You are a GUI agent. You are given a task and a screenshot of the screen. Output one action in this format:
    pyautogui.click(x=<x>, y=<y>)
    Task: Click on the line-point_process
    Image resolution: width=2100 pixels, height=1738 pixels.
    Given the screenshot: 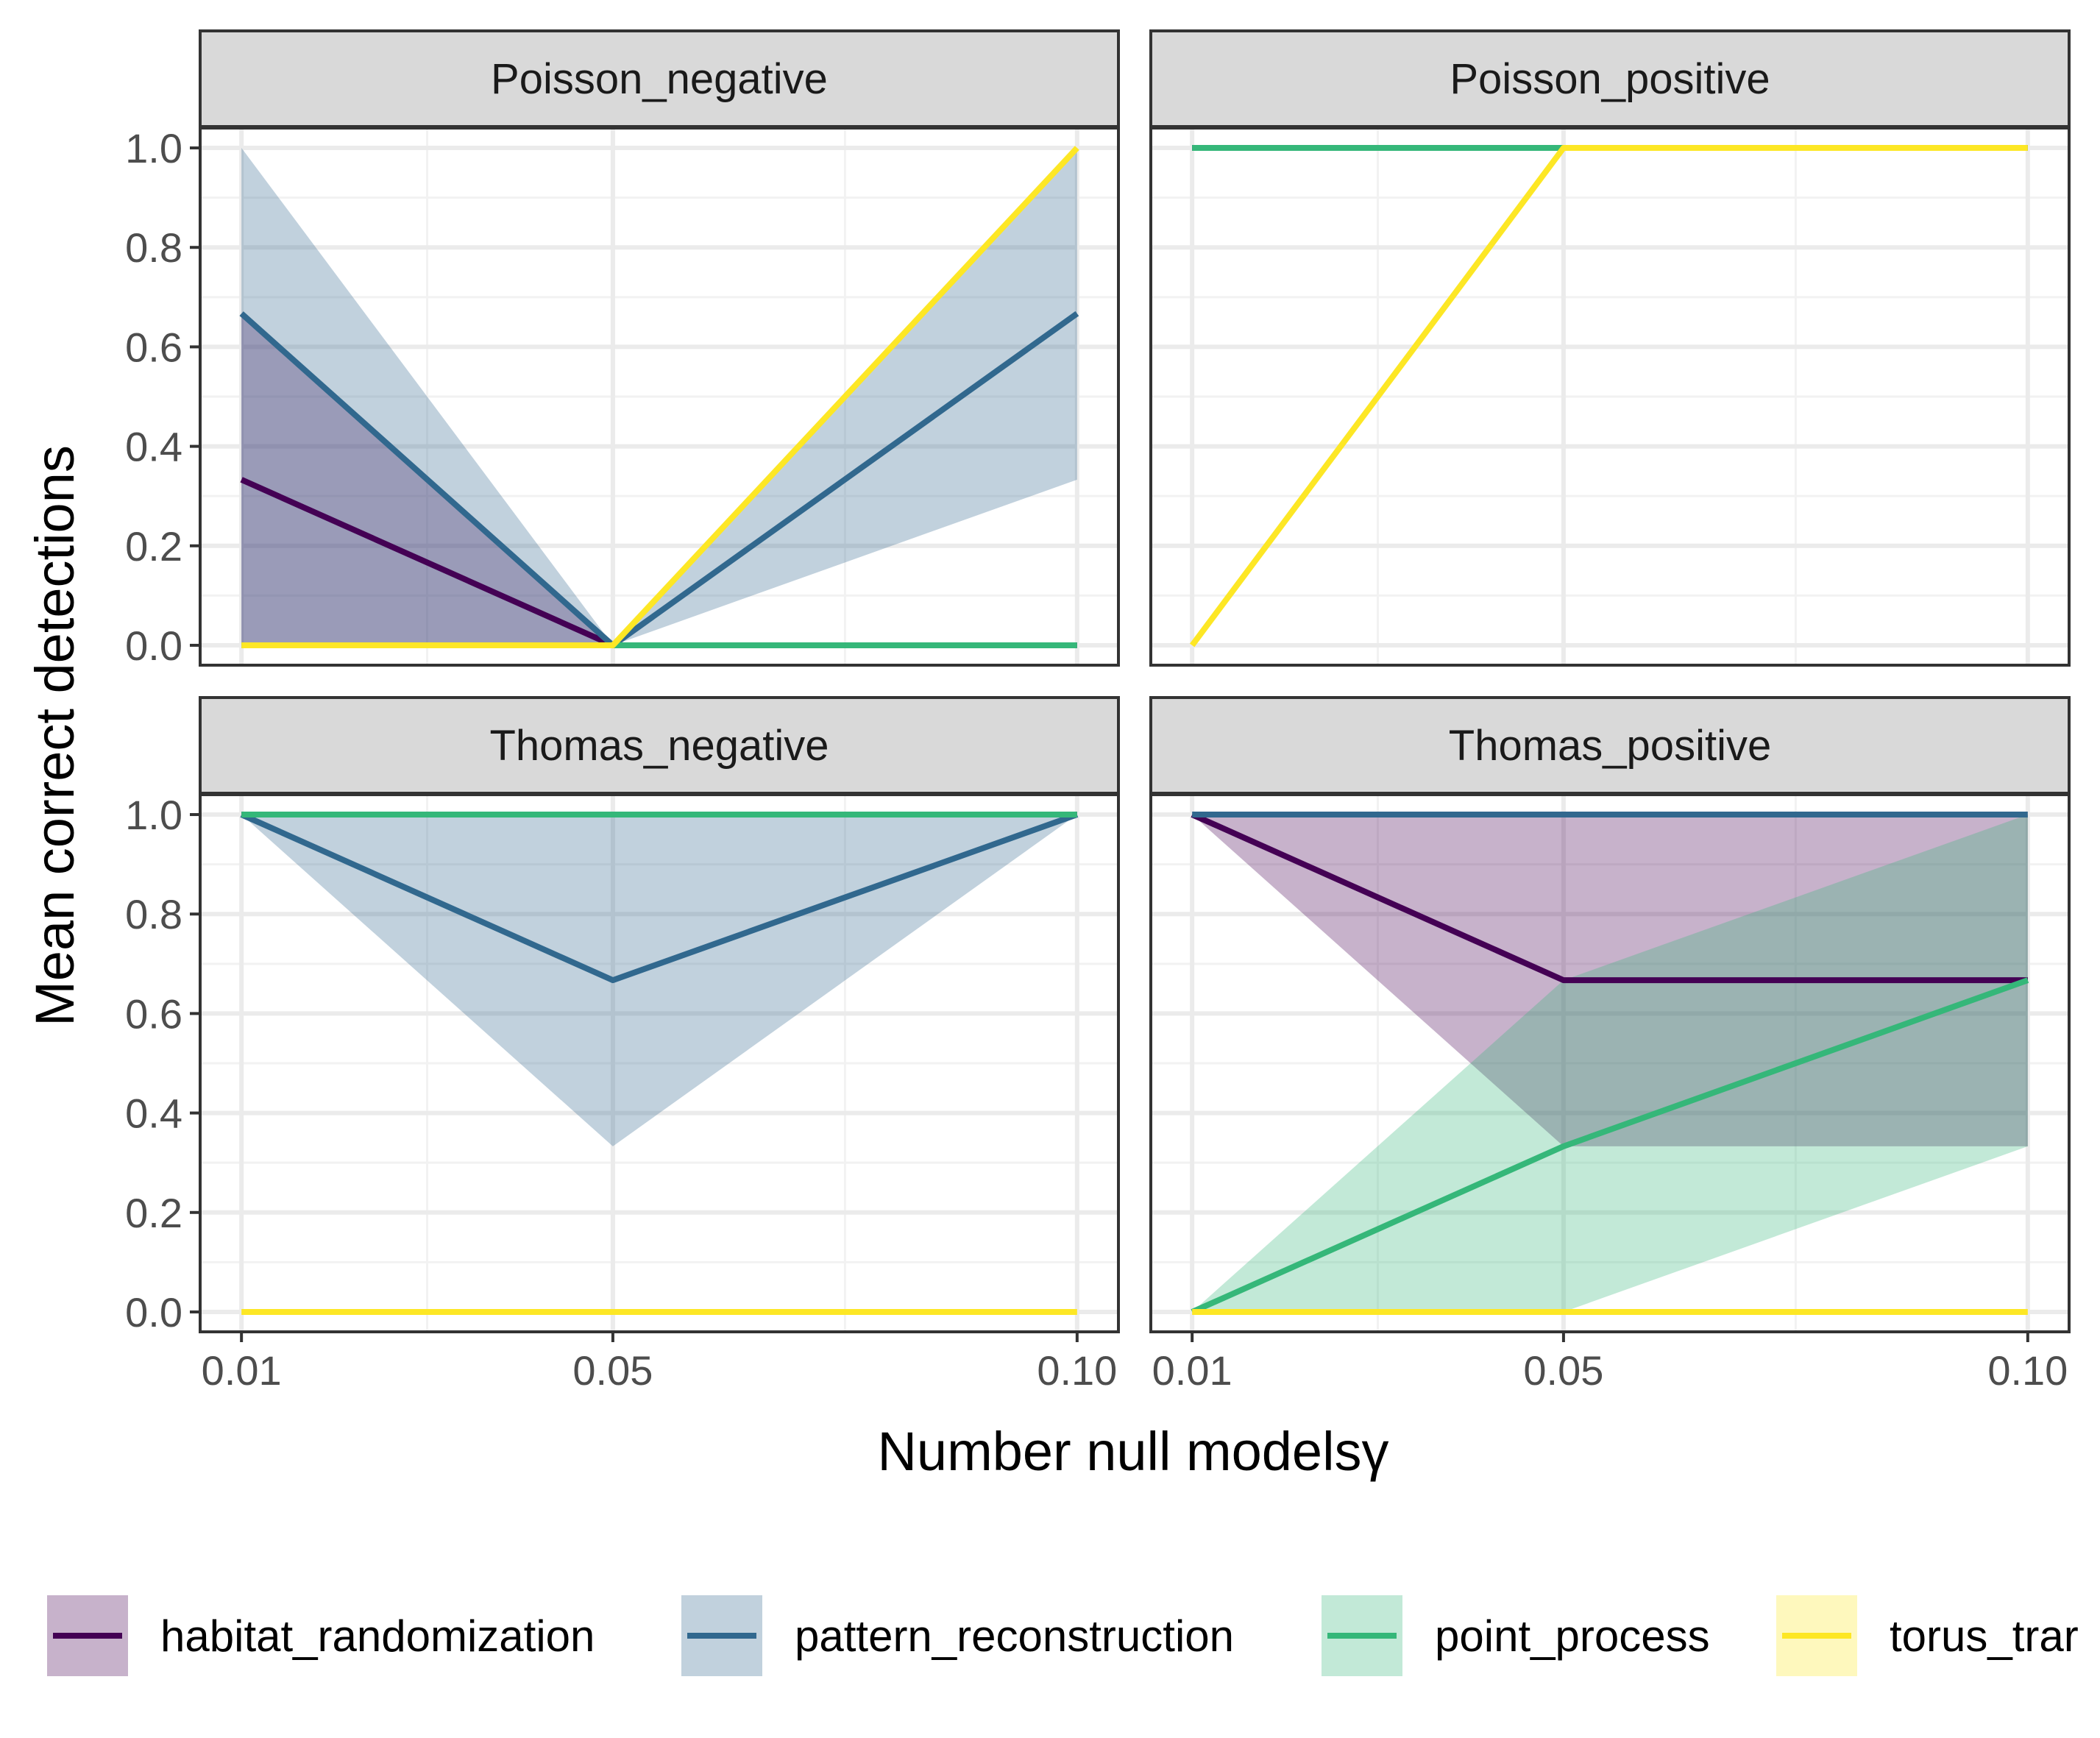 What is the action you would take?
    pyautogui.click(x=1610, y=1146)
    